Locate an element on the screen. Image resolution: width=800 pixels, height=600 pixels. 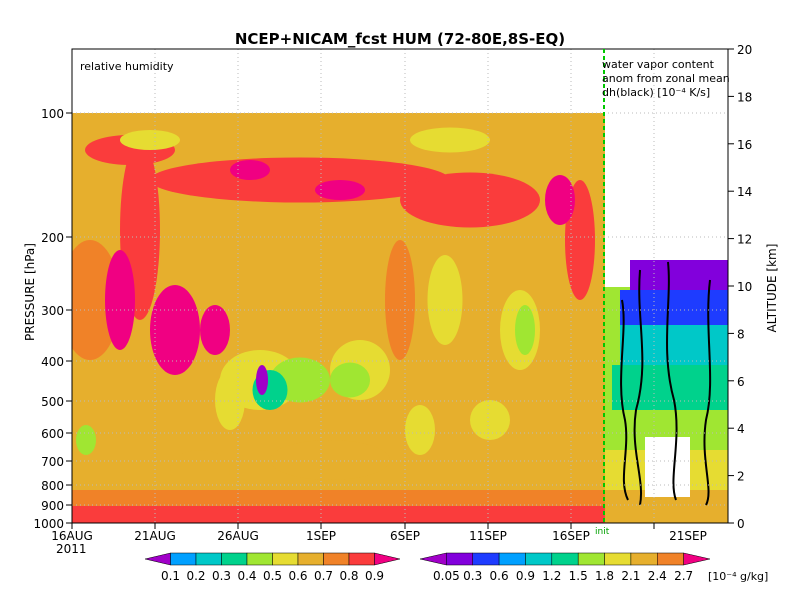
y-left-tick-label: 100 is located at coordinates (52, 114).